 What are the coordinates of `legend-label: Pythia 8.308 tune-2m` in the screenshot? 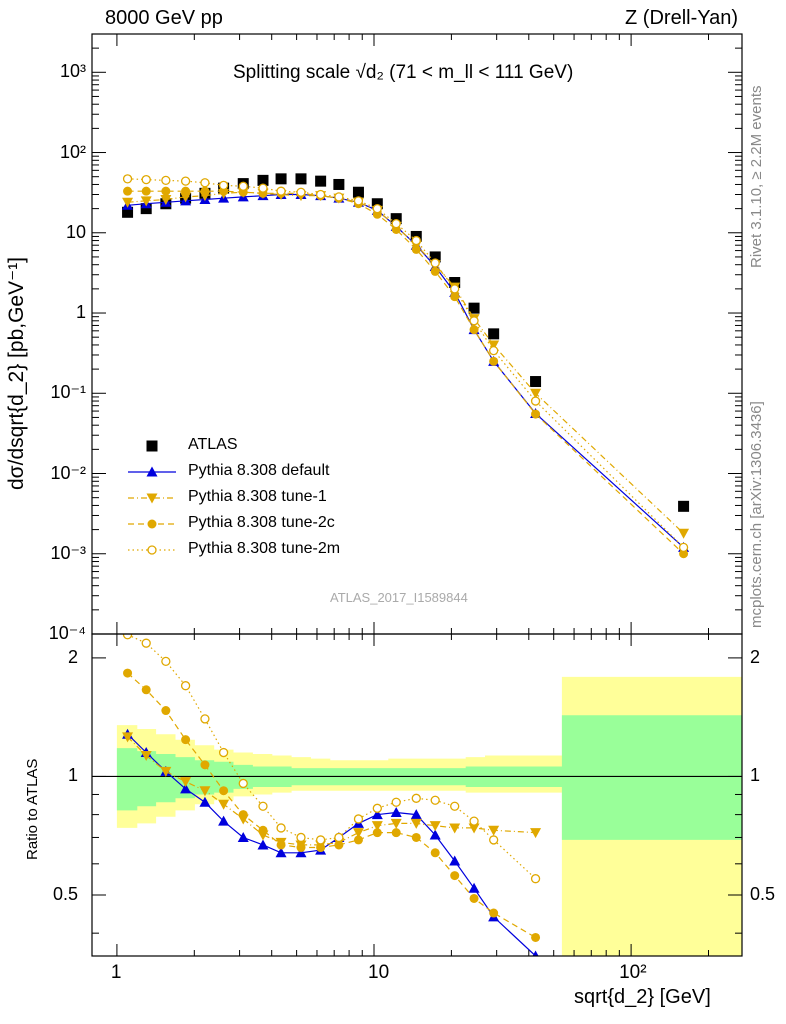 It's located at (264, 548).